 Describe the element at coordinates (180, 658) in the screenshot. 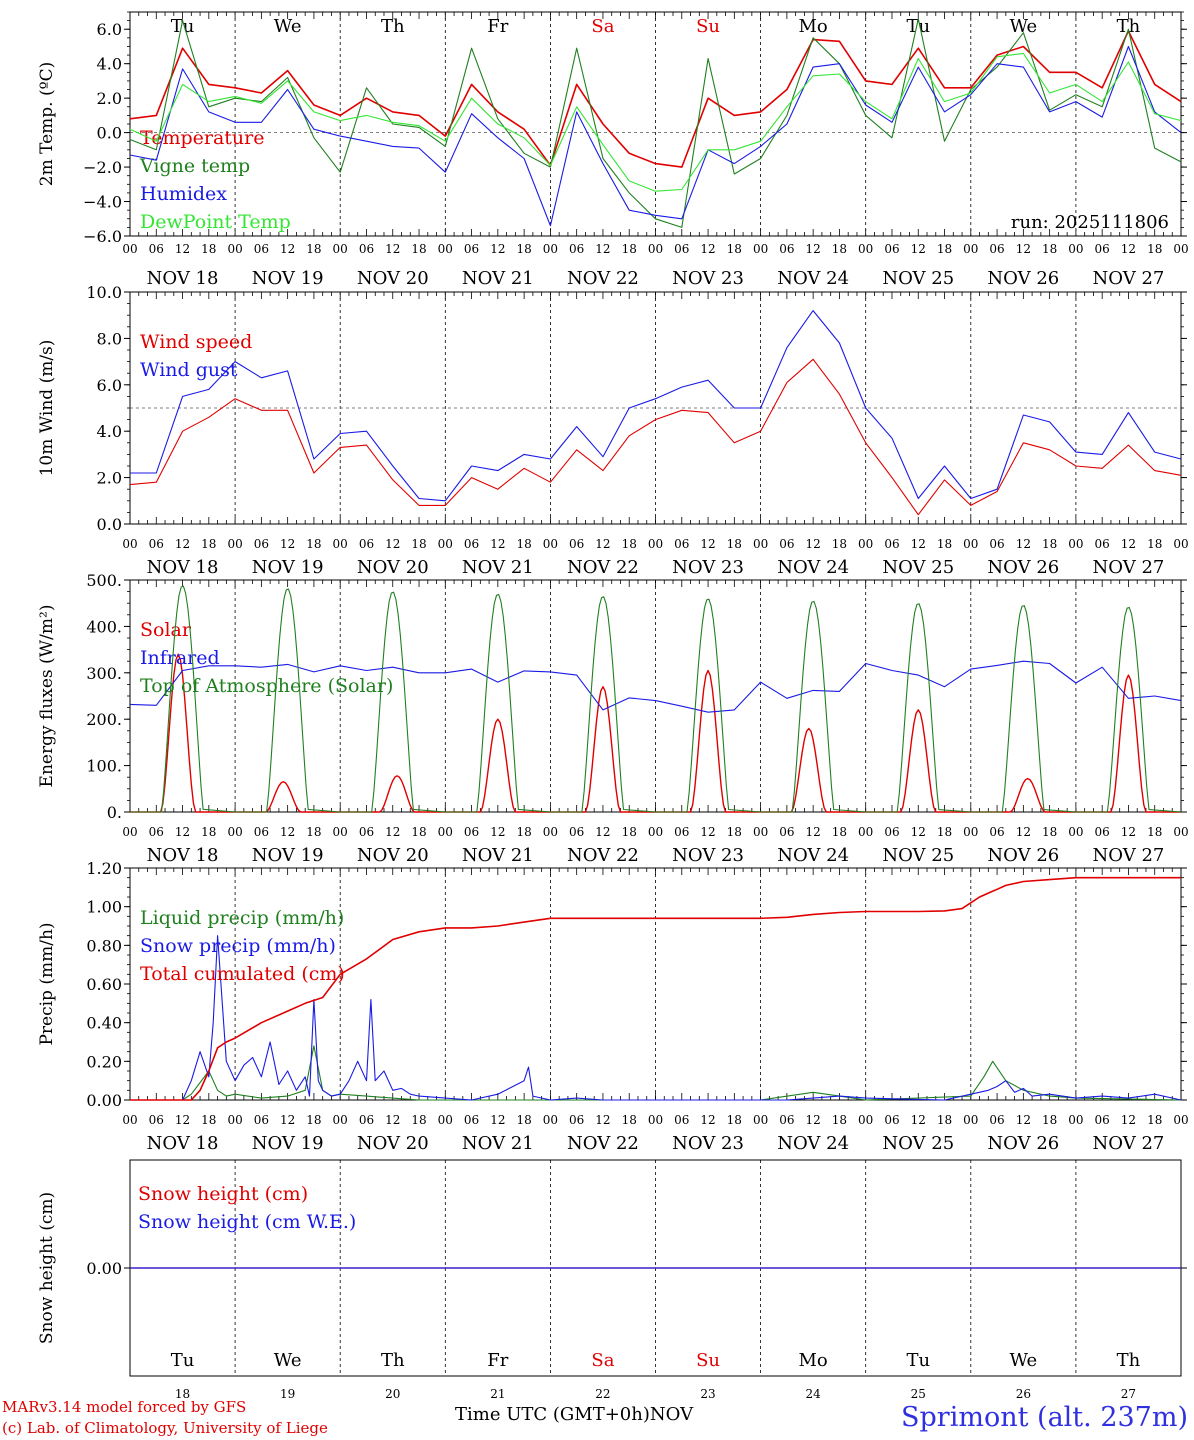

I see `energy-legend-infrared: Infrared` at that location.